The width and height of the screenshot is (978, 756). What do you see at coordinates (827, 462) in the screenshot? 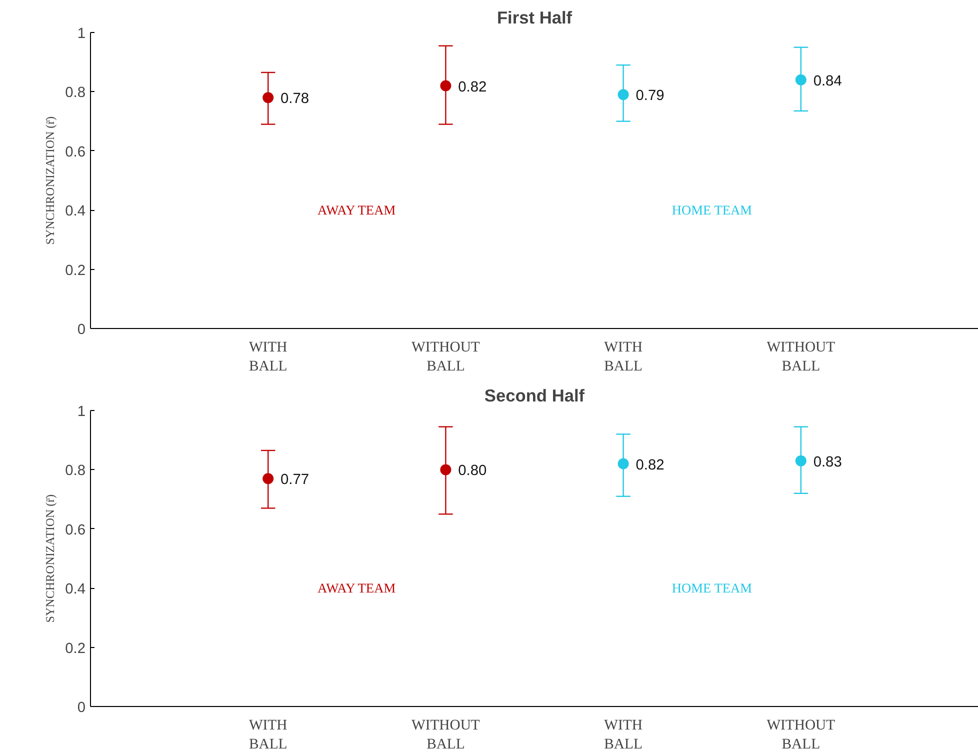
I see `data-label: 0.83` at bounding box center [827, 462].